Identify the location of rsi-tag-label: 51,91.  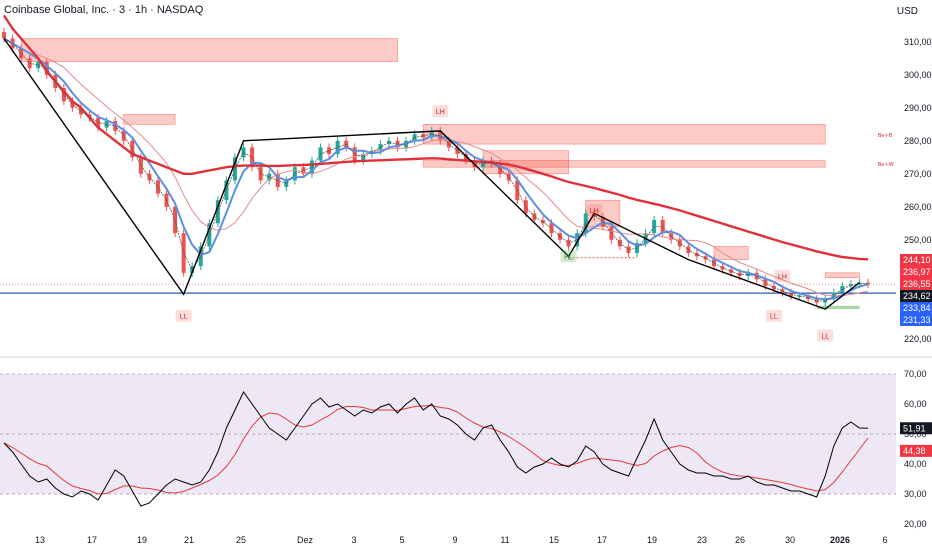
(914, 428).